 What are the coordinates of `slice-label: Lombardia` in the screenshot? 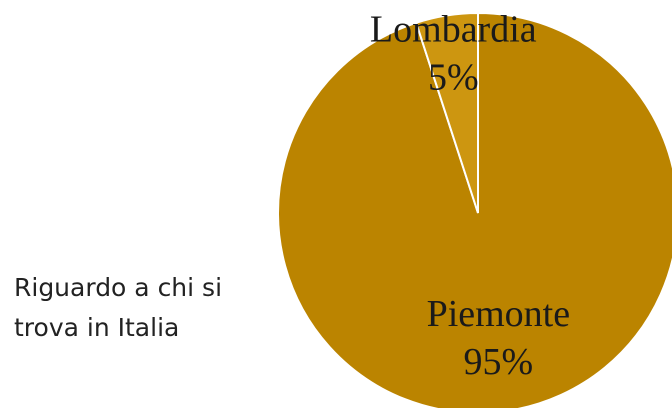 It's located at (453, 30).